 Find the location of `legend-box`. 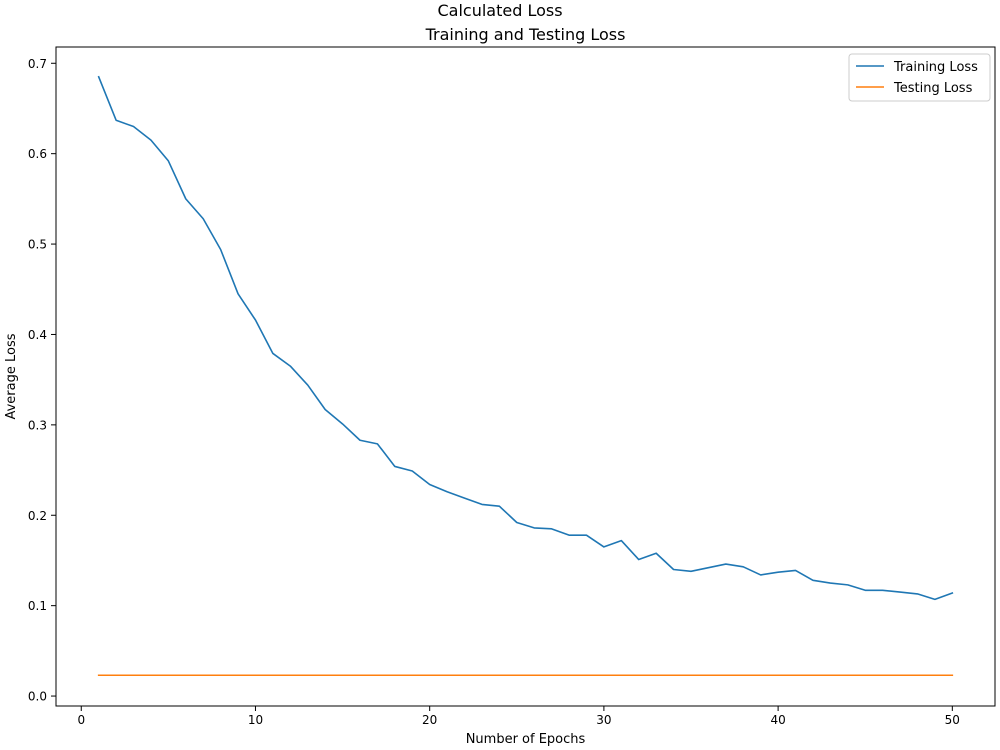

legend-box is located at coordinates (919, 77).